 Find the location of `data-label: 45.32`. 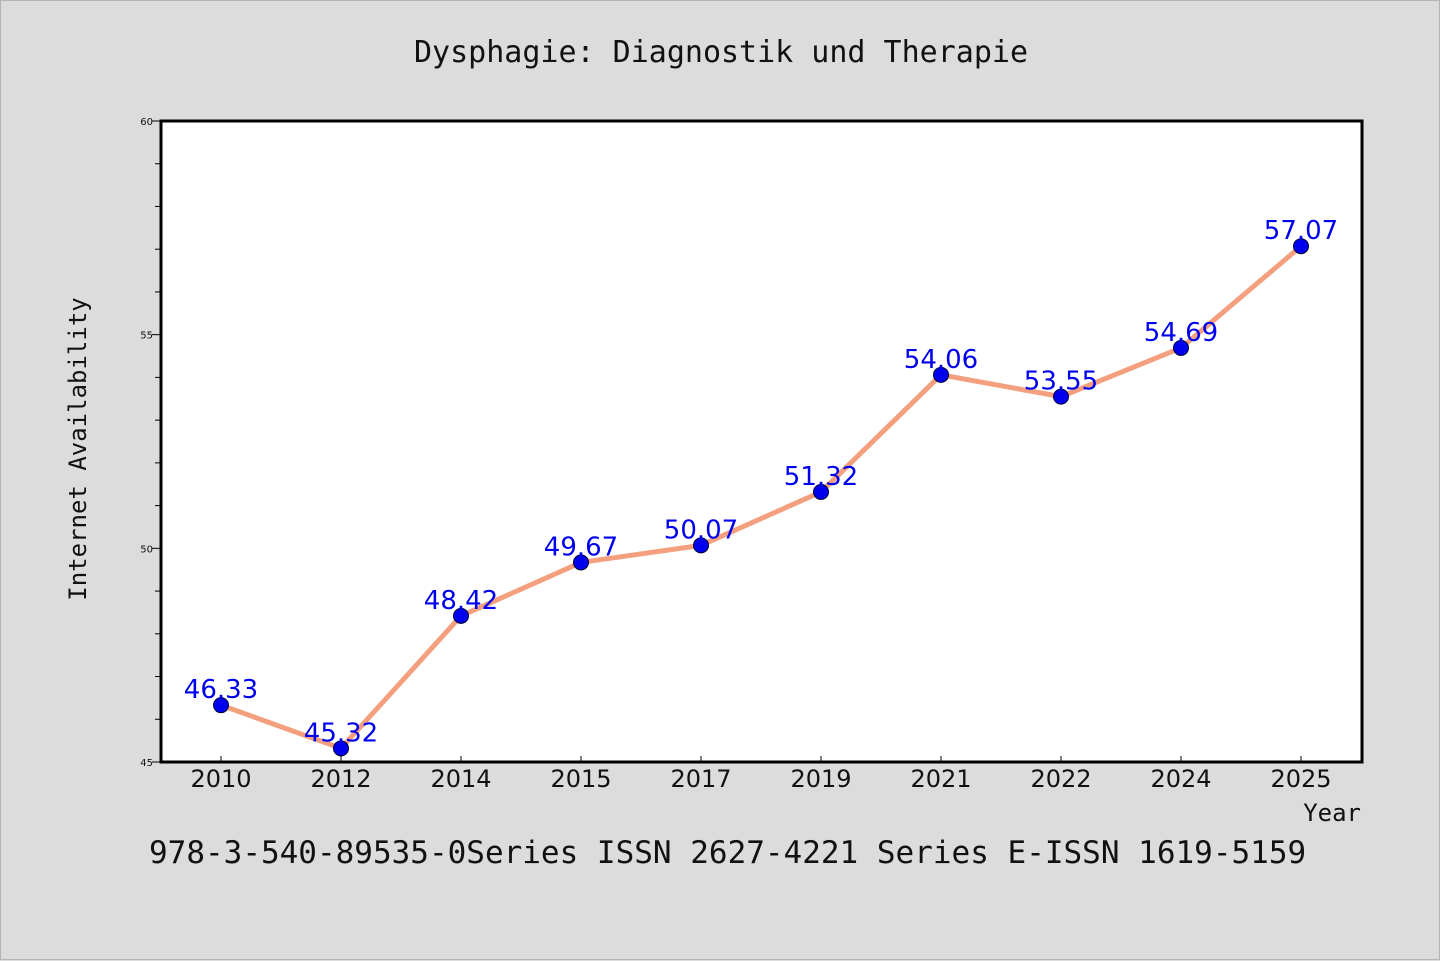

data-label: 45.32 is located at coordinates (341, 733).